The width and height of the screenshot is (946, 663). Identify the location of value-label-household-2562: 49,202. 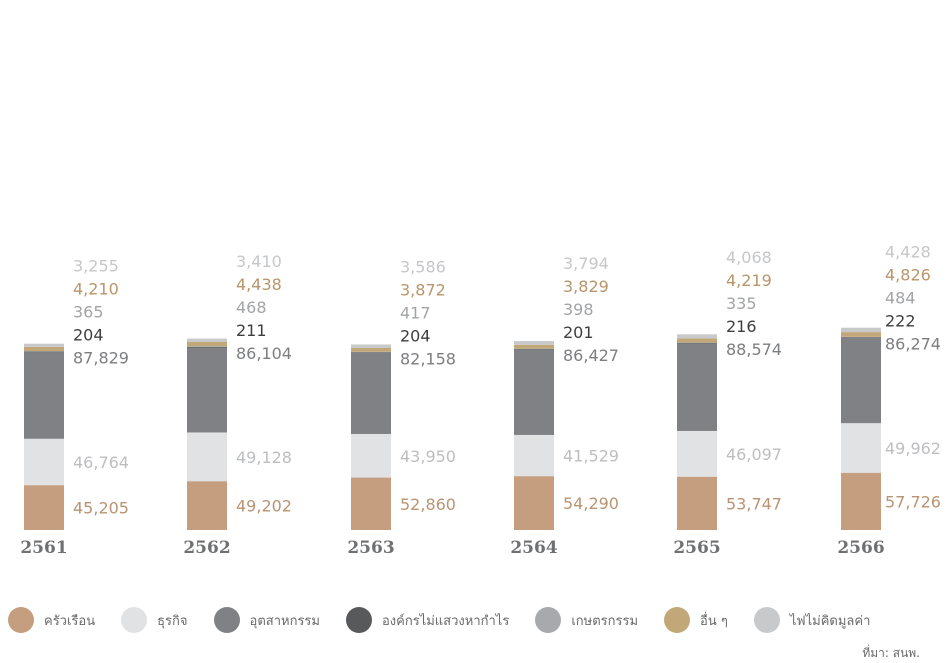
(264, 506).